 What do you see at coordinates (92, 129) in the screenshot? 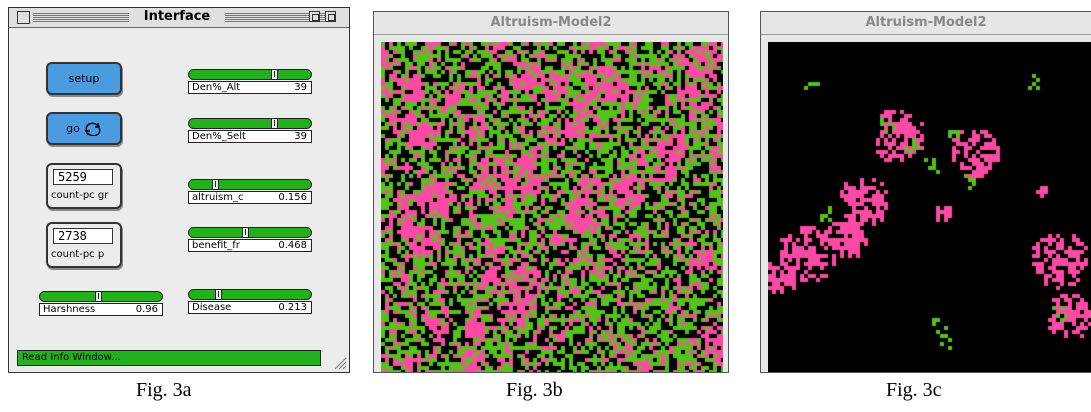
I see `forever-loop-icon` at bounding box center [92, 129].